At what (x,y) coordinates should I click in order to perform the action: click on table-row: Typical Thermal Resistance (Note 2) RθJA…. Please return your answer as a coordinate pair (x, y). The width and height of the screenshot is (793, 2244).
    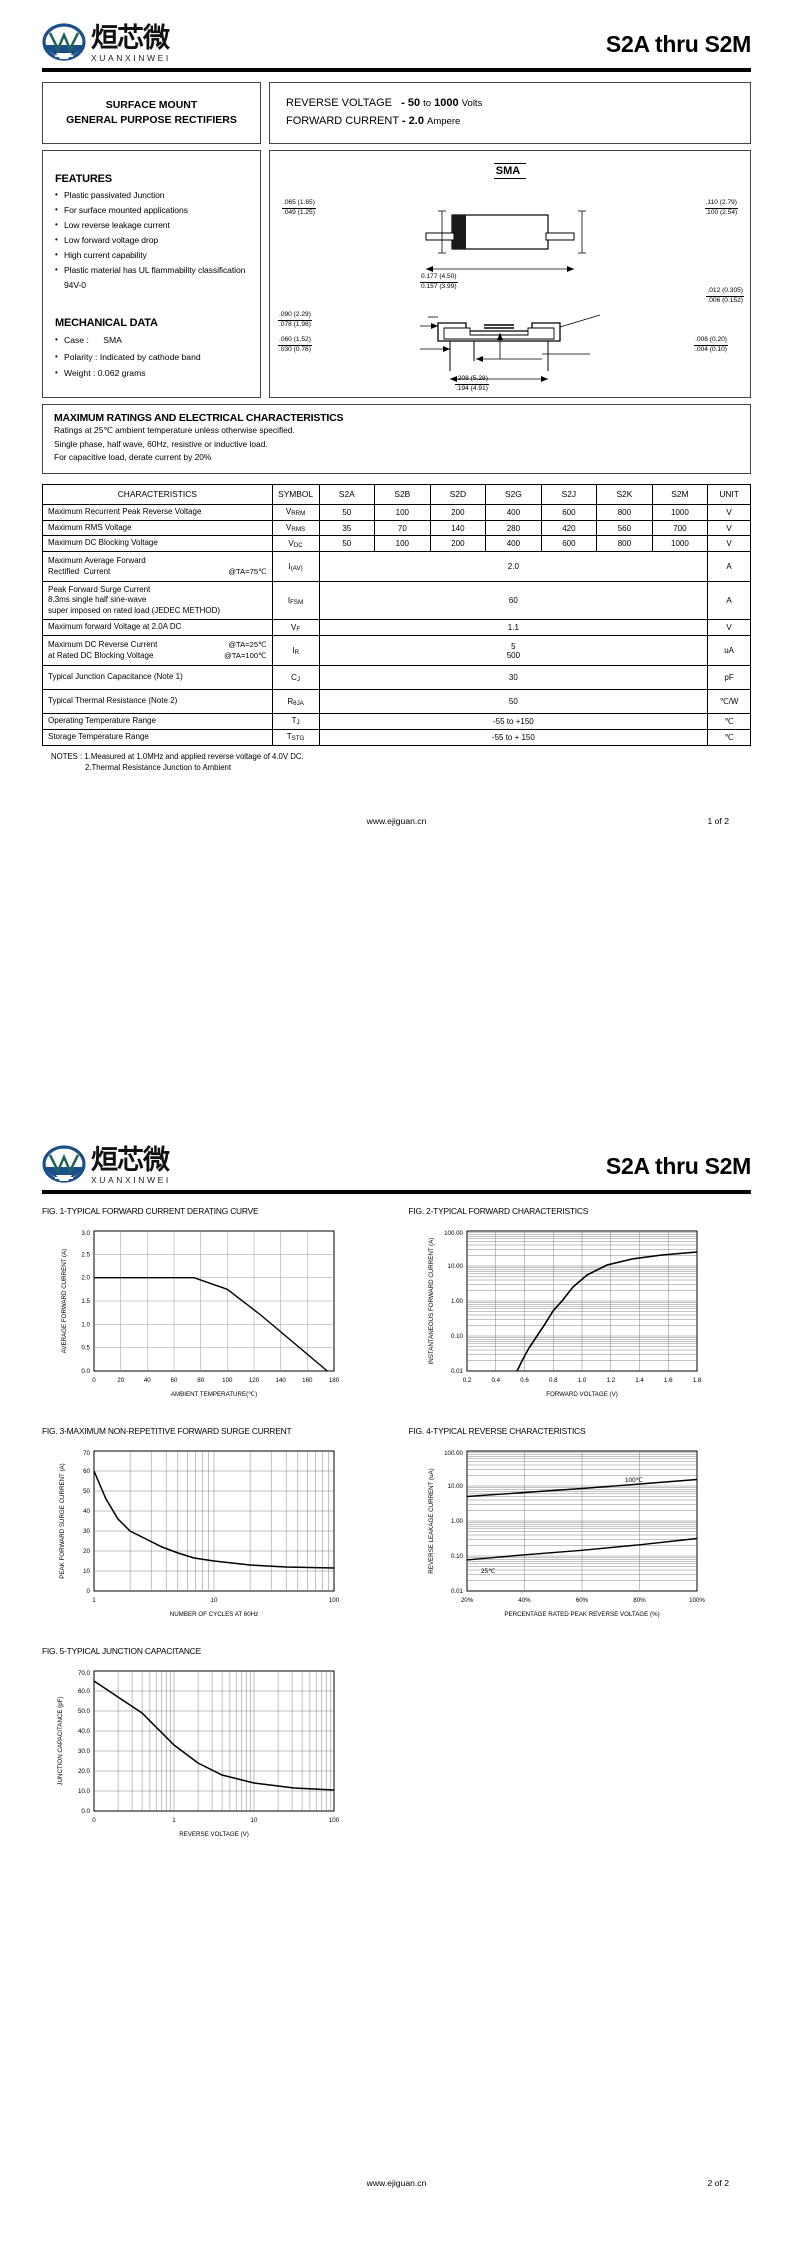
    Looking at the image, I should click on (396, 702).